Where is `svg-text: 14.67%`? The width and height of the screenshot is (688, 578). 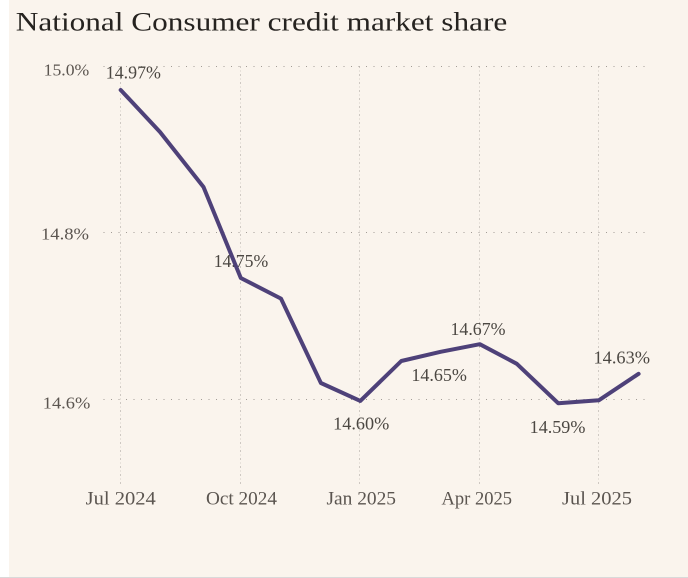
svg-text: 14.67% is located at coordinates (478, 329).